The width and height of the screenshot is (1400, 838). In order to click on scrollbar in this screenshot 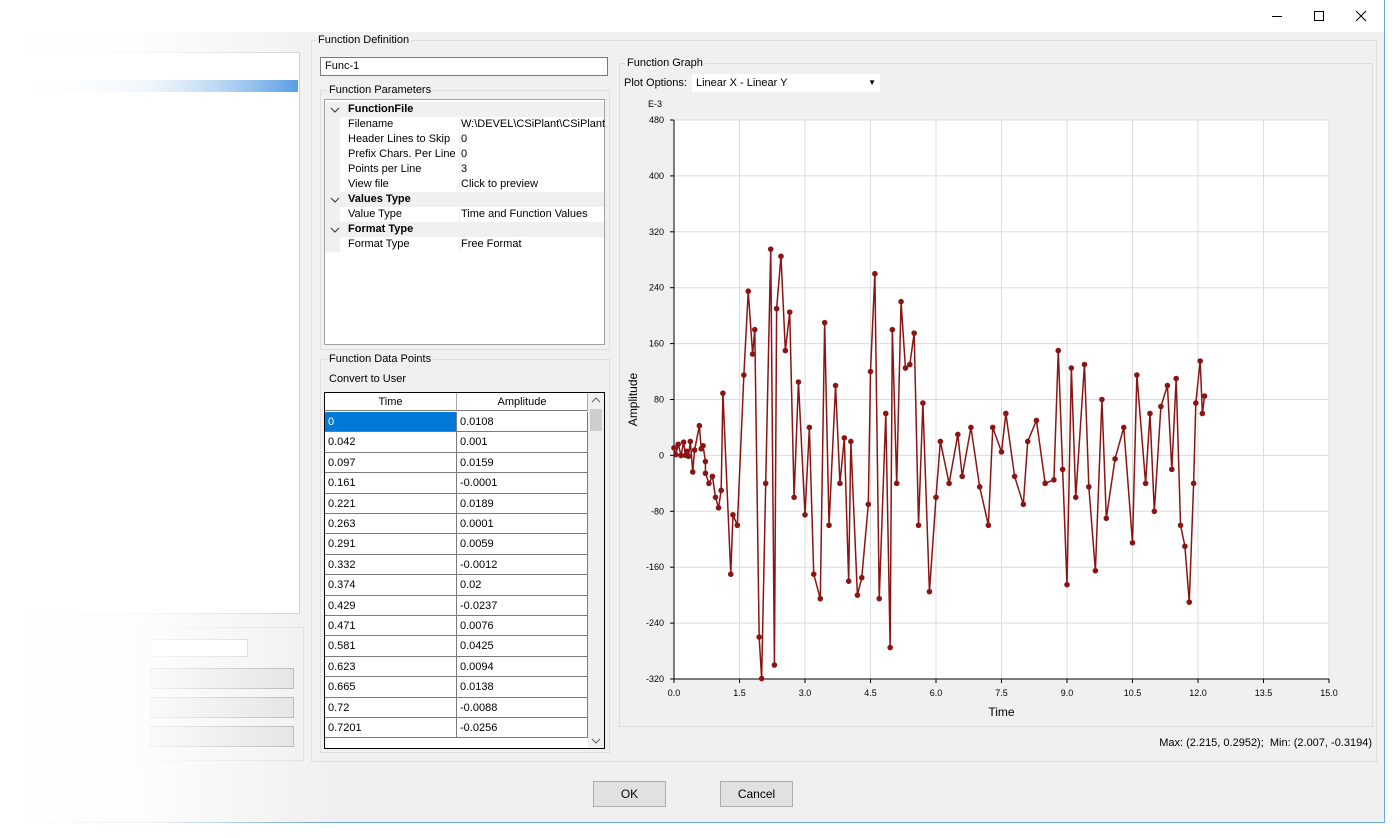, I will do `click(596, 570)`.